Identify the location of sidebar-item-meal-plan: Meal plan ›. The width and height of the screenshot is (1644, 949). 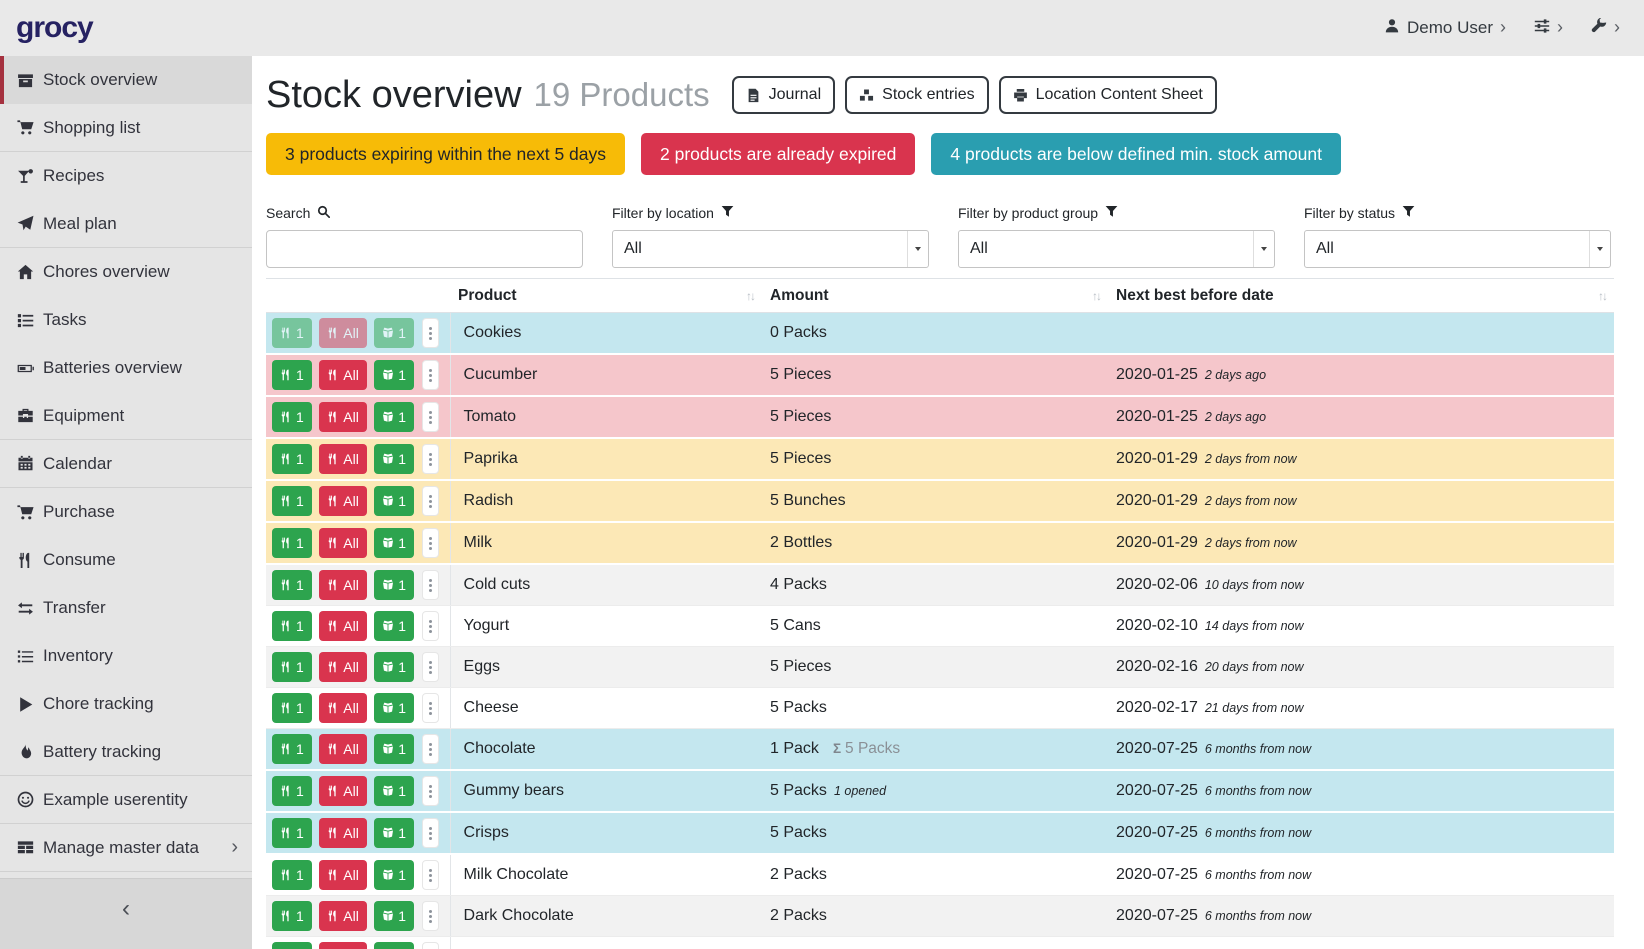
(126, 224).